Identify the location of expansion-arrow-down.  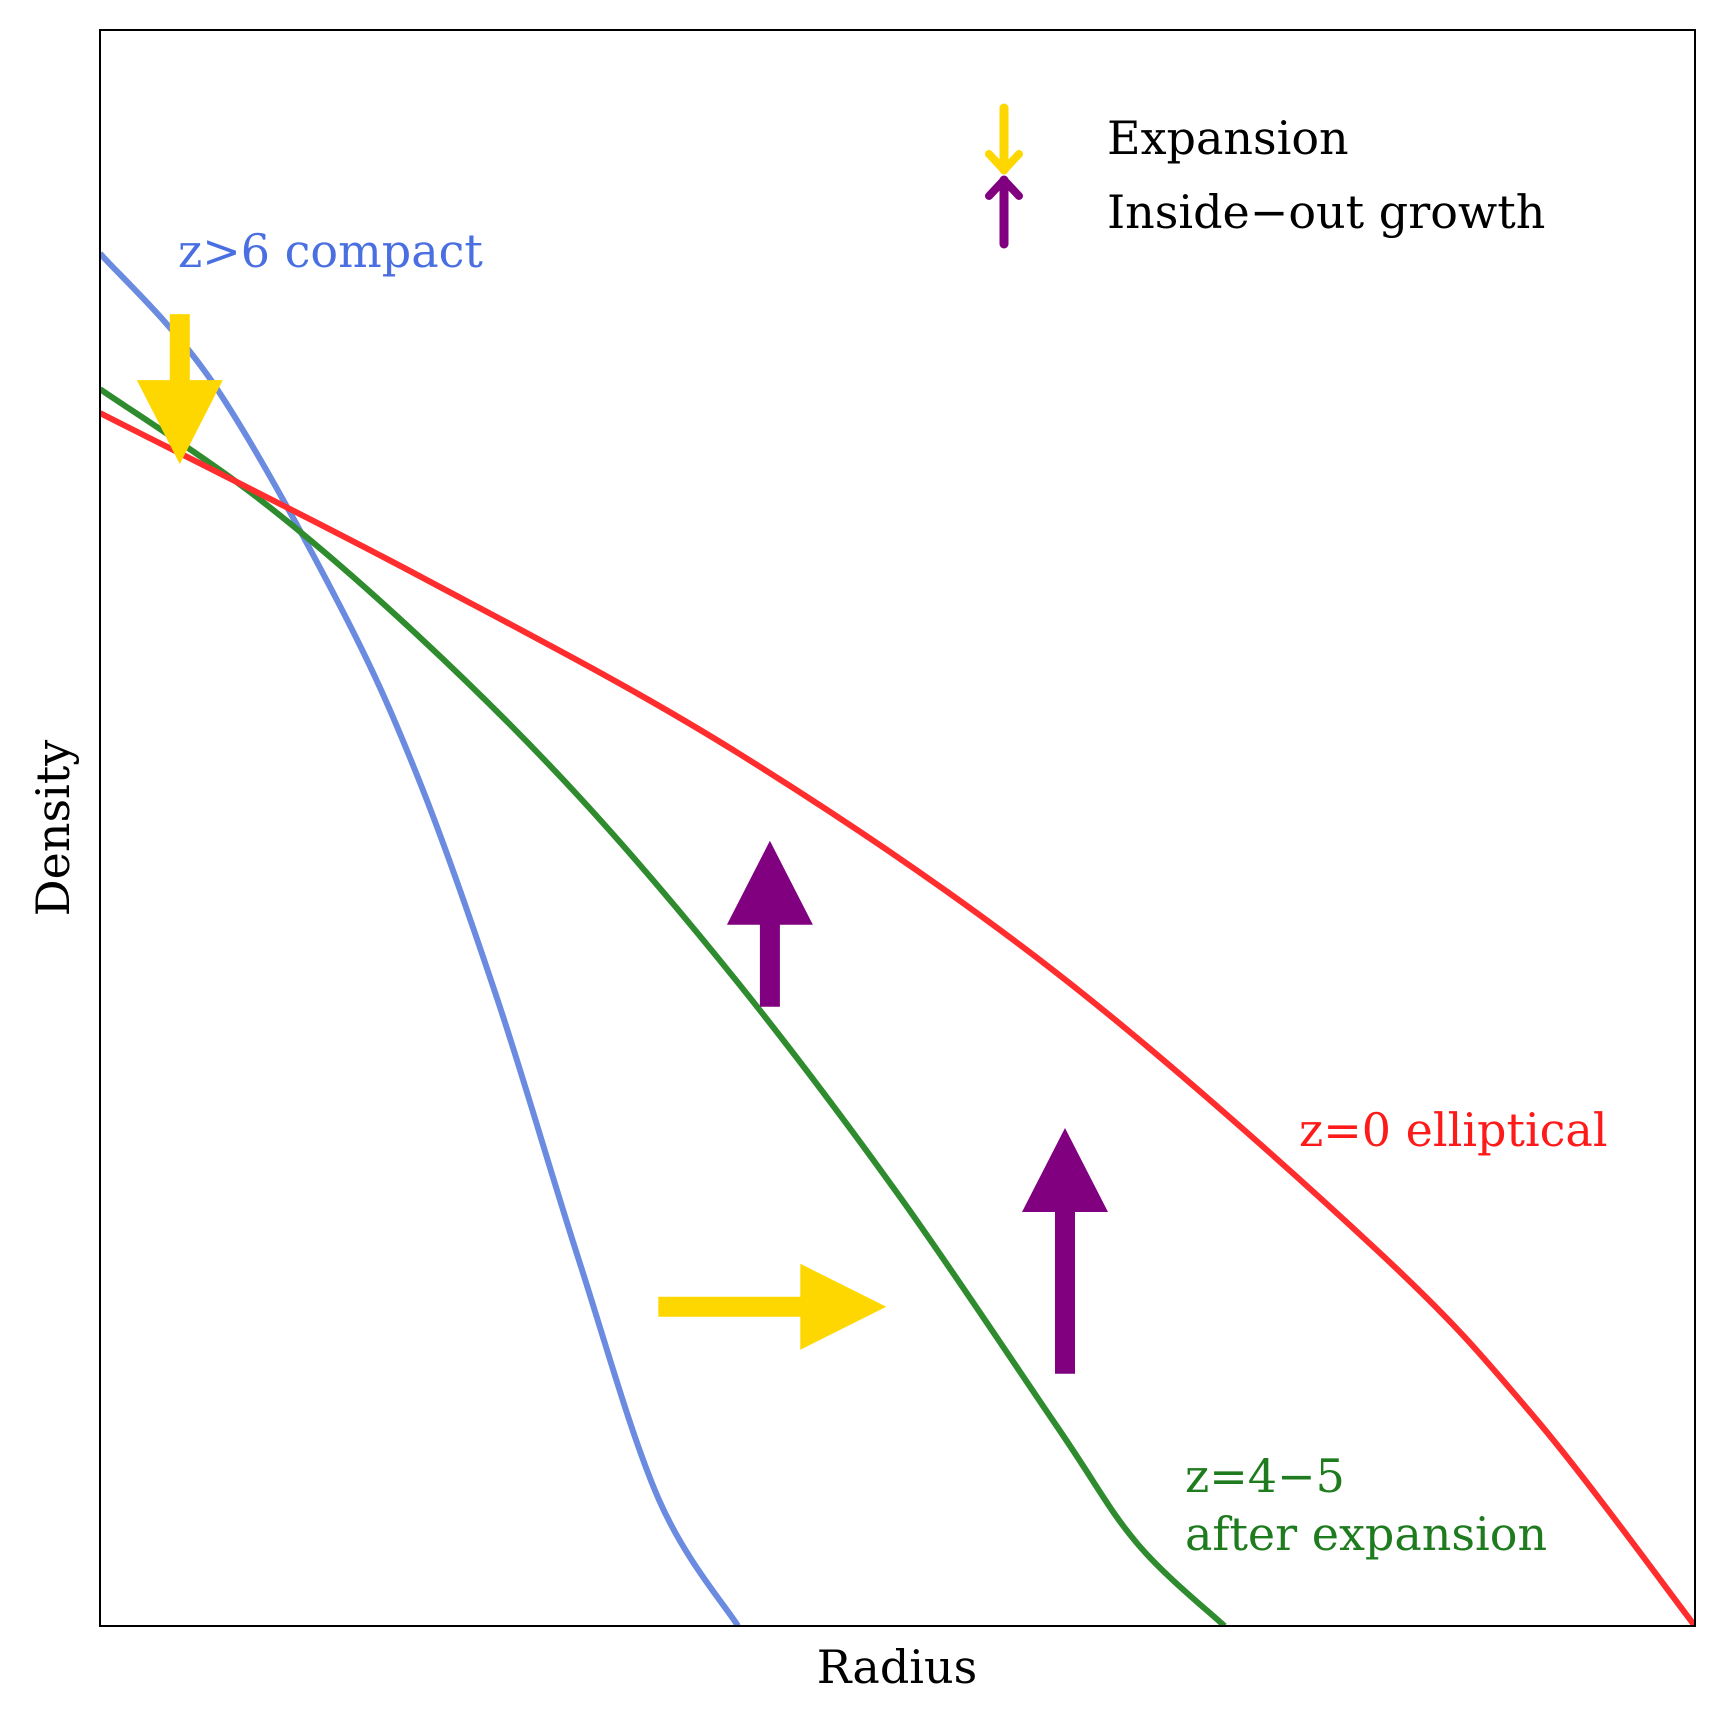
(179, 389).